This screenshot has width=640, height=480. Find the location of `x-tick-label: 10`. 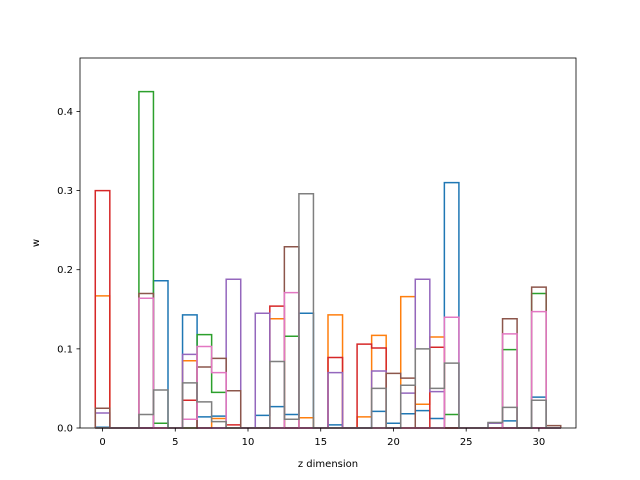

x-tick-label: 10 is located at coordinates (248, 442).